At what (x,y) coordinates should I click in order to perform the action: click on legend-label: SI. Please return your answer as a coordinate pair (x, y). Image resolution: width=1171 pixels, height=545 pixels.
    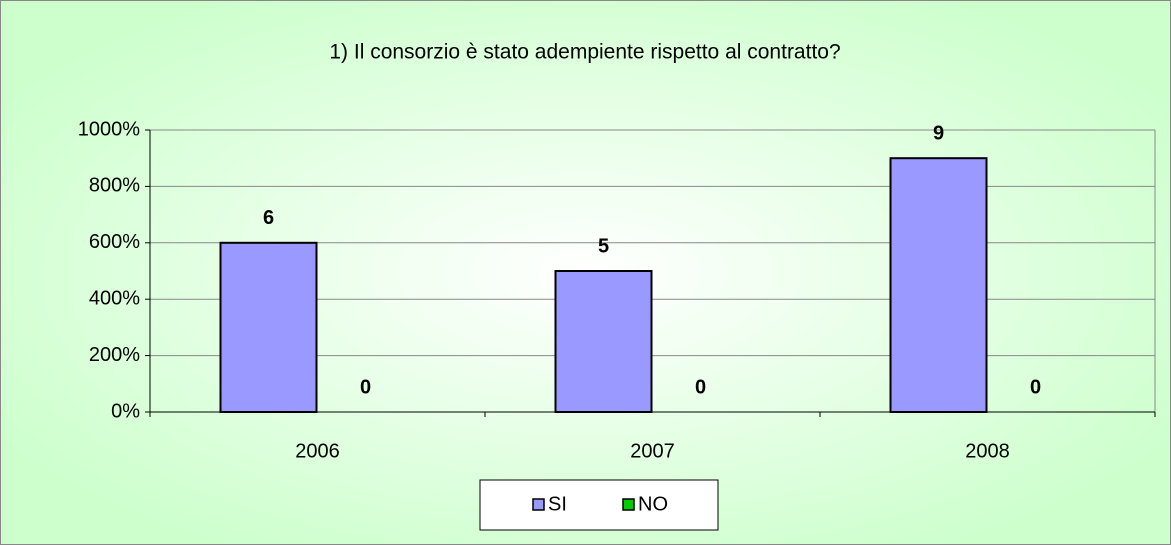
    Looking at the image, I should click on (557, 504).